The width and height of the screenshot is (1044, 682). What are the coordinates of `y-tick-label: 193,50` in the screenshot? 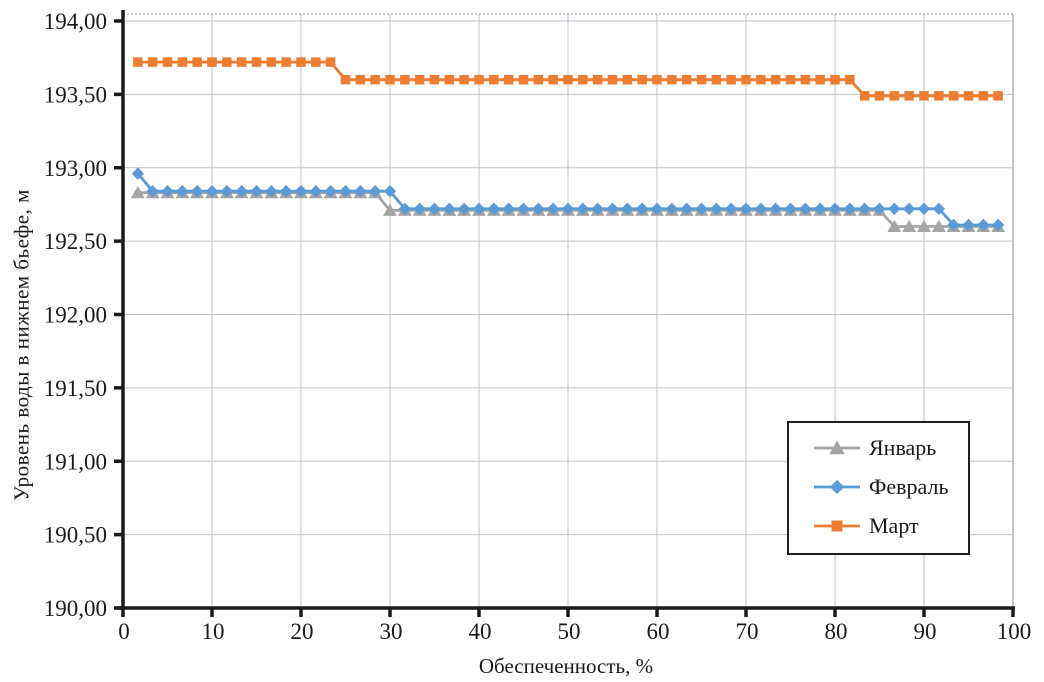 It's located at (75, 94).